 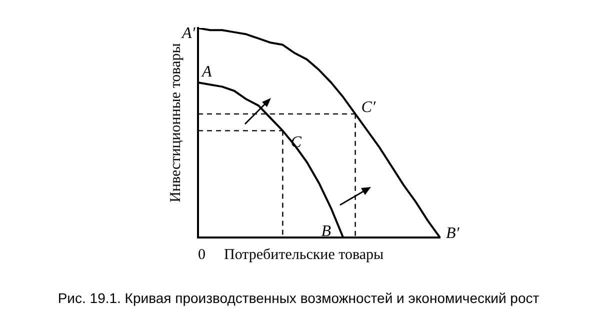 What do you see at coordinates (326, 231) in the screenshot?
I see `annotation: B` at bounding box center [326, 231].